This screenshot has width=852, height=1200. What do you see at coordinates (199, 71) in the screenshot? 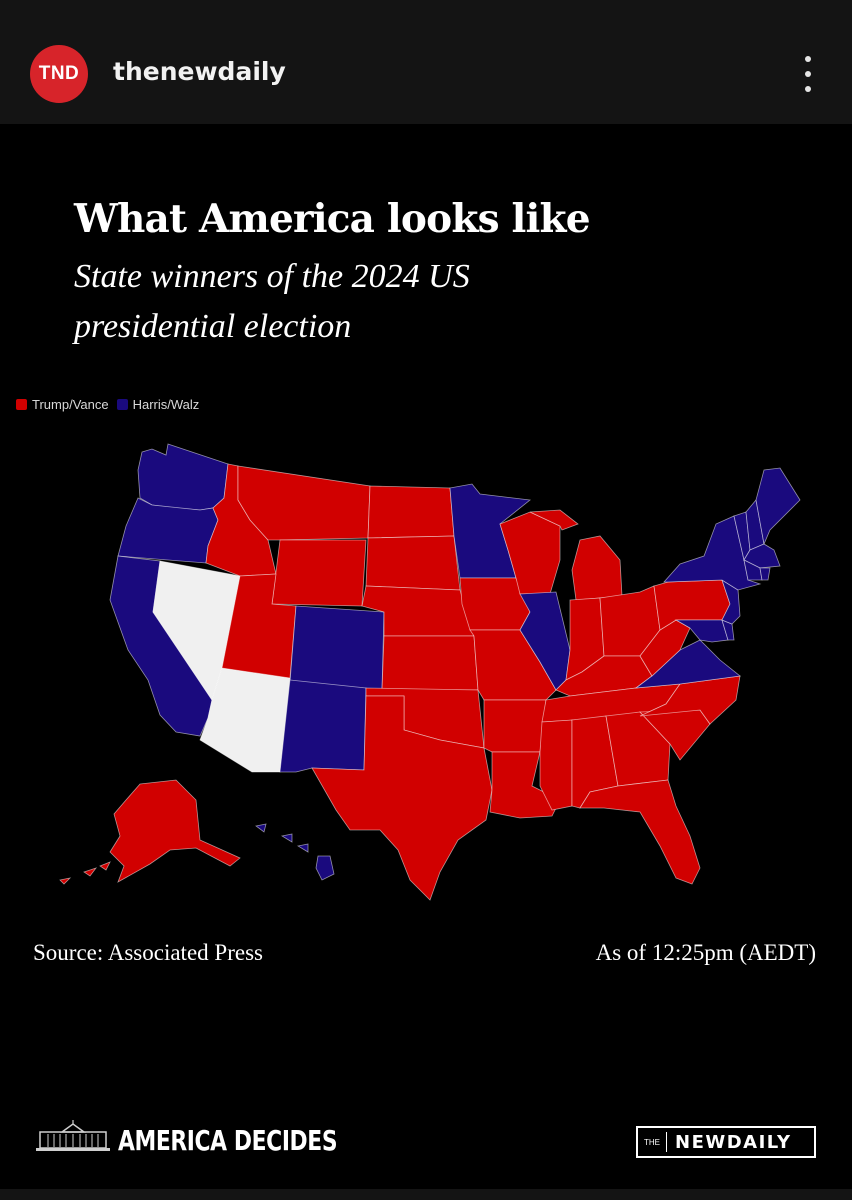
I see `account-name: thenewdaily` at bounding box center [199, 71].